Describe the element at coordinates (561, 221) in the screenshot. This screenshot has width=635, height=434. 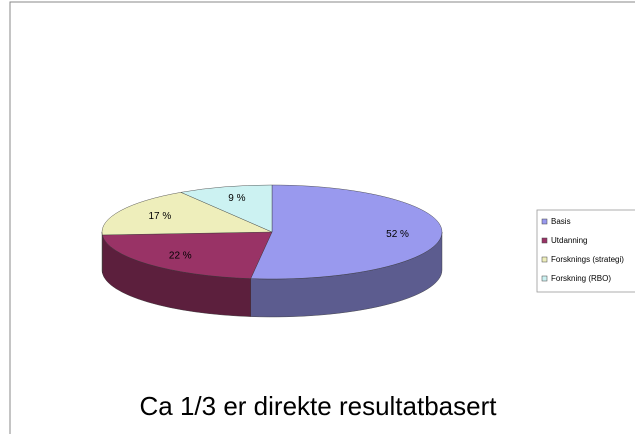
I see `legend-label: Basis` at that location.